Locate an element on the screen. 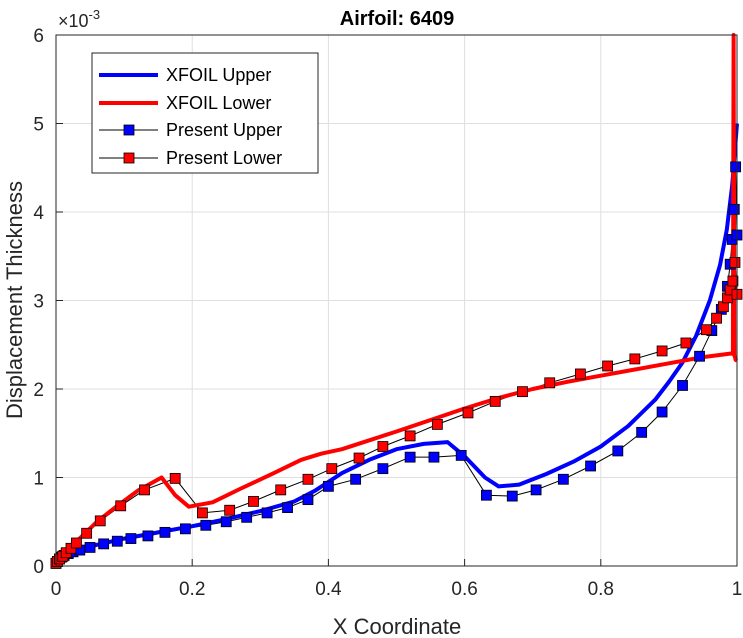 This screenshot has width=743, height=638. y-tick-label: 5 is located at coordinates (38, 125).